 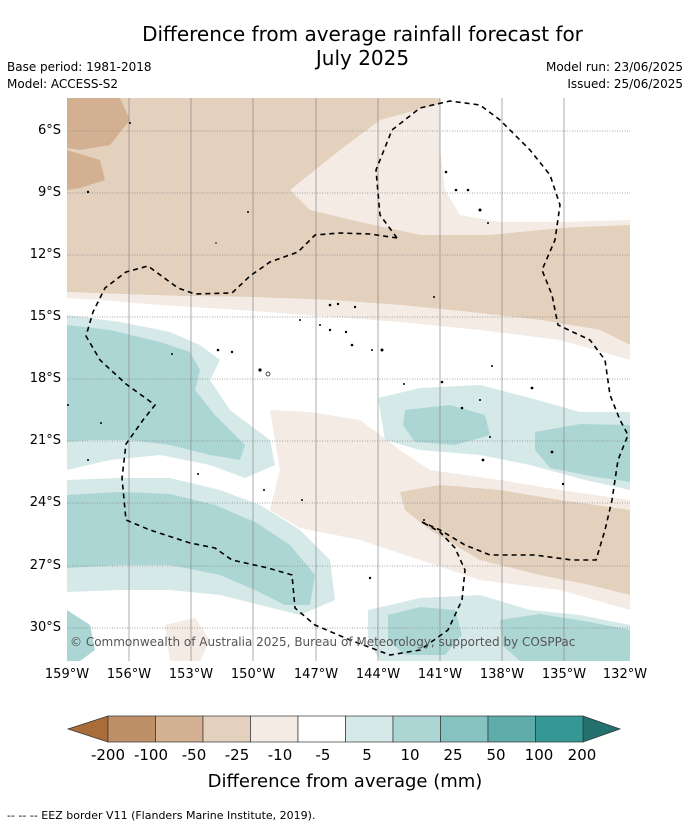 I want to click on wet-band-east-a, so click(x=446, y=425).